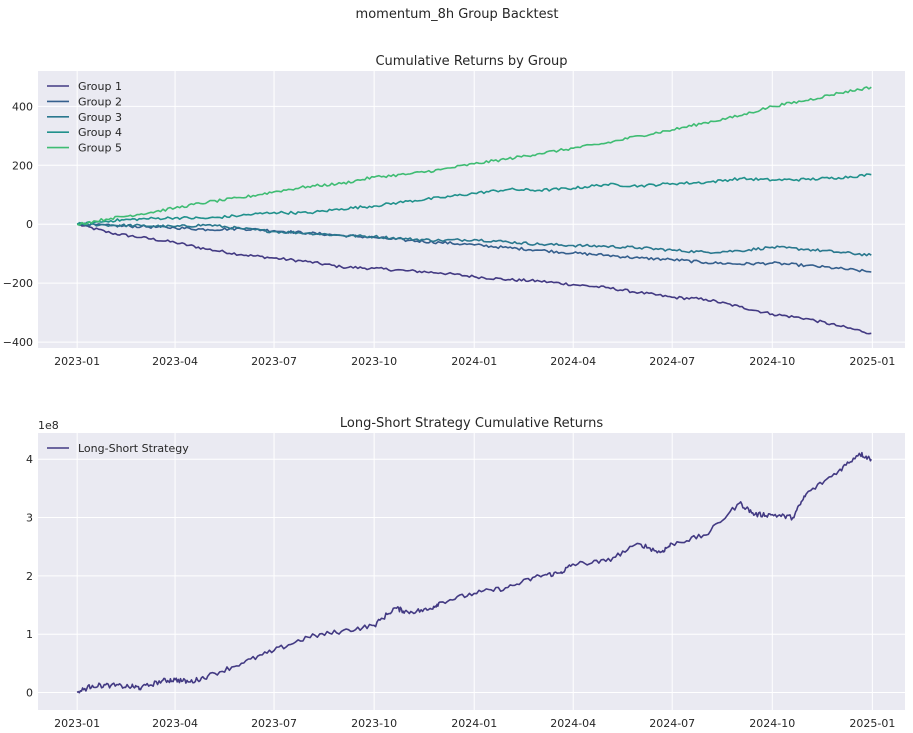 The image size is (913, 733). What do you see at coordinates (29, 518) in the screenshot?
I see `y-tick-label: 3` at bounding box center [29, 518].